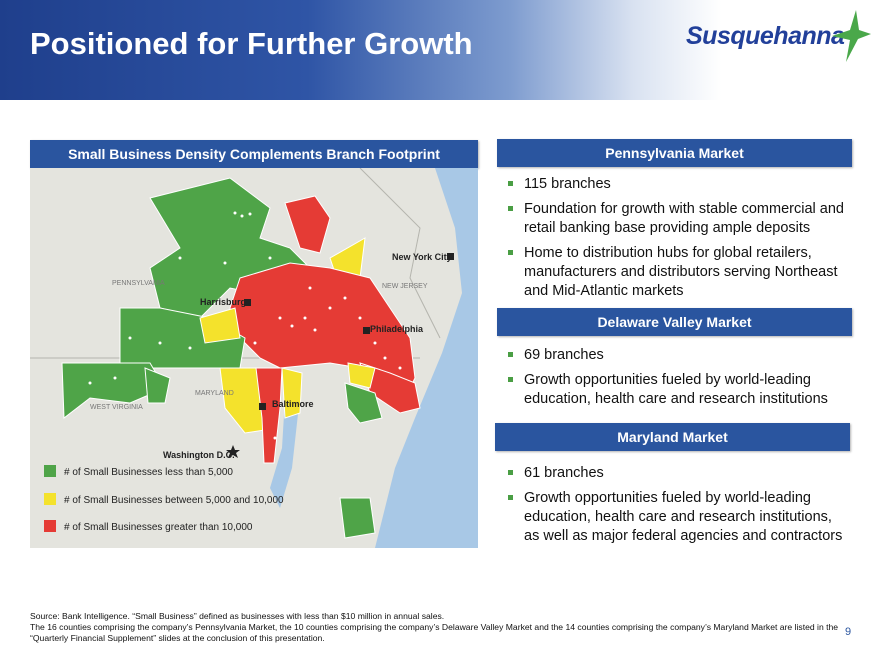  I want to click on section-heading: Delaware Valley Market, so click(674, 322).